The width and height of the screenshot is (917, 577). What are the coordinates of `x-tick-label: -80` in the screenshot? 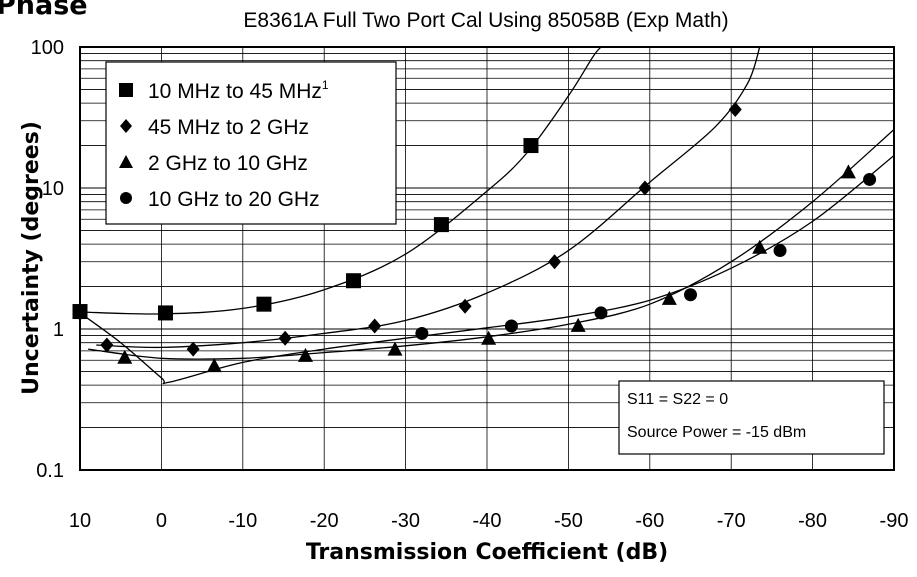 It's located at (812, 521).